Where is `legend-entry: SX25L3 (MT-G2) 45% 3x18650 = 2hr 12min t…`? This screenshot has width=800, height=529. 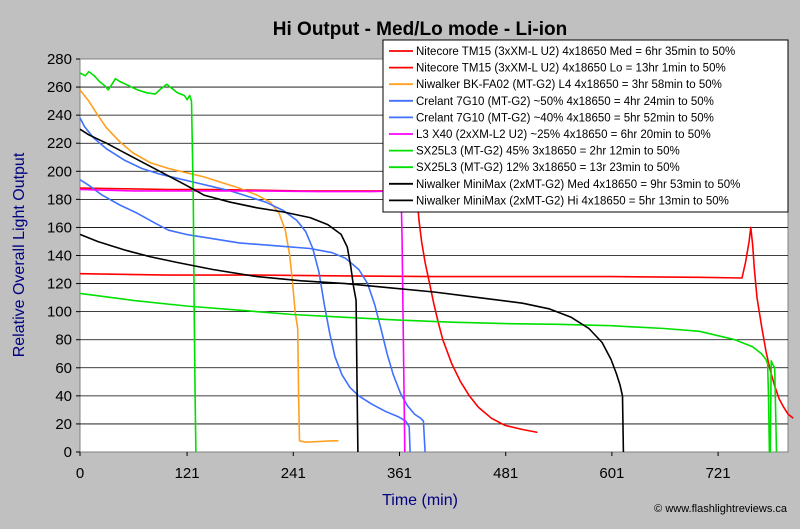 legend-entry: SX25L3 (MT-G2) 45% 3x18650 = 2hr 12min t… is located at coordinates (548, 152).